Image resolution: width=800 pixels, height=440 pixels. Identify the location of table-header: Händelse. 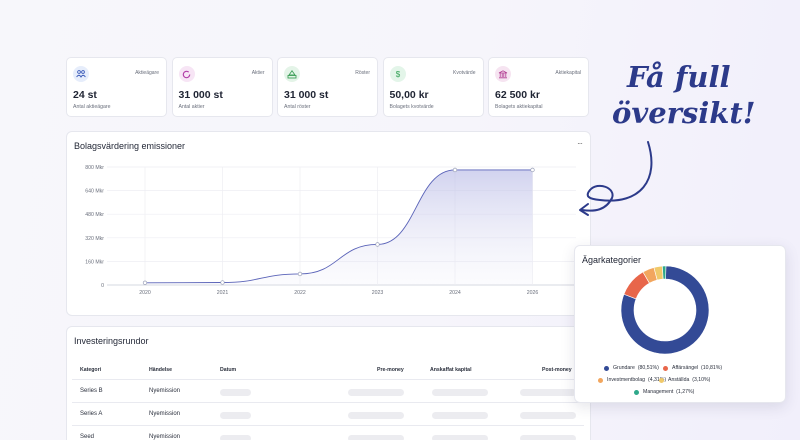
(161, 370).